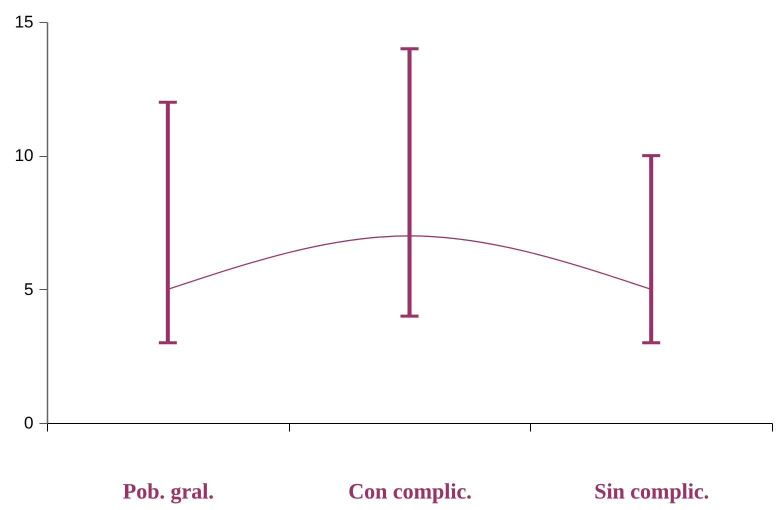  Describe the element at coordinates (29, 289) in the screenshot. I see `y-tick-label: 5` at that location.